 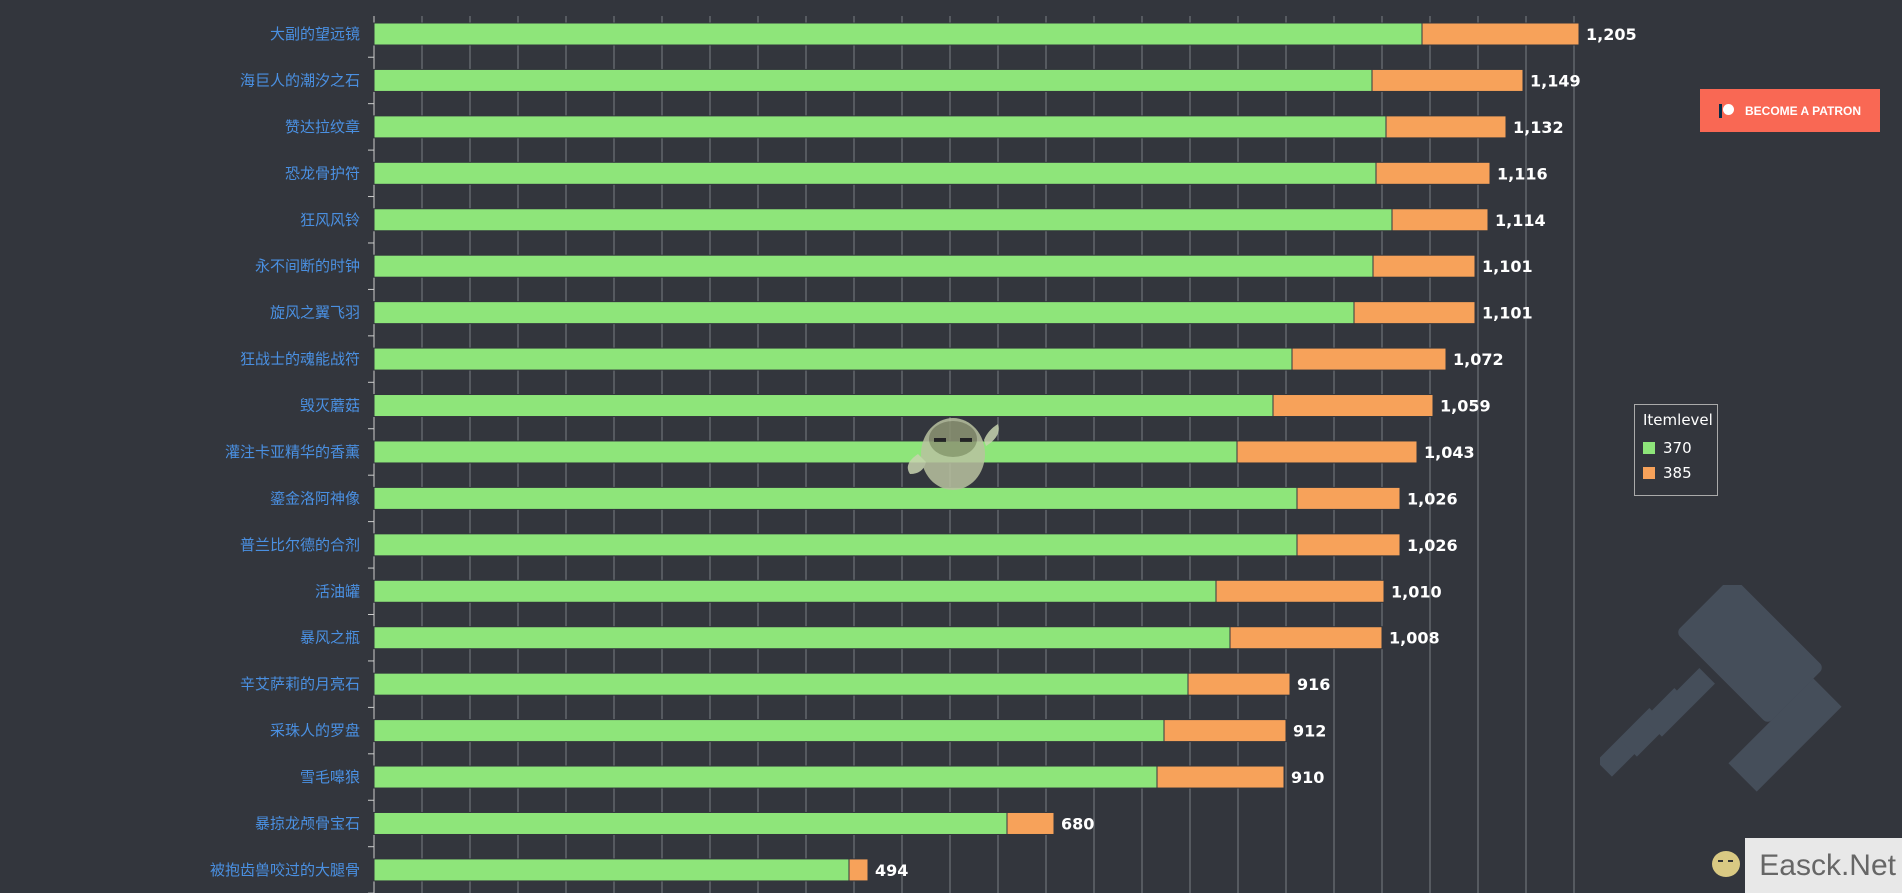 I want to click on legend-item-385: 385, so click(x=1676, y=472).